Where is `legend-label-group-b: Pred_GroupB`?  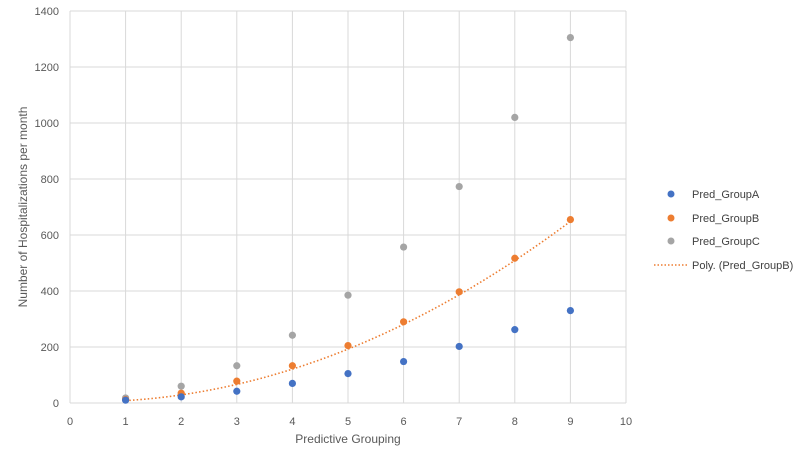 legend-label-group-b: Pred_GroupB is located at coordinates (725, 219).